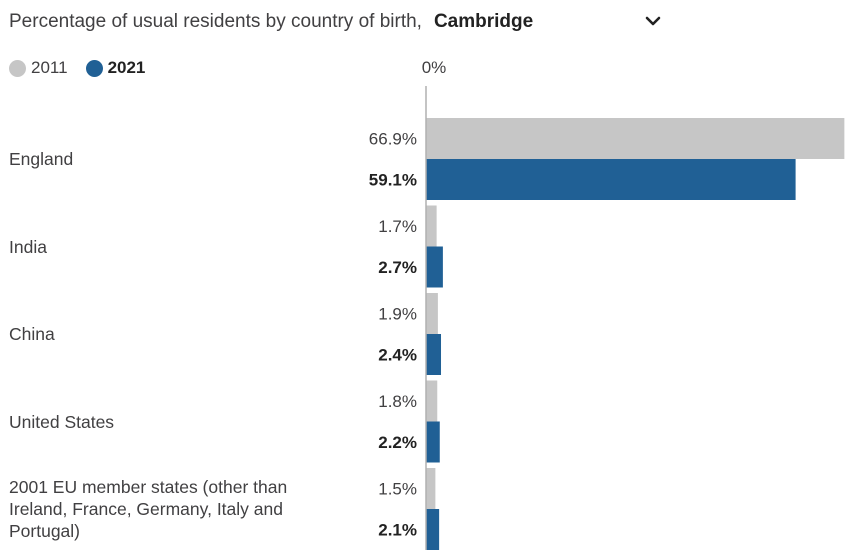 The width and height of the screenshot is (862, 550). I want to click on data-label-2021-3: 2.4%, so click(397, 355).